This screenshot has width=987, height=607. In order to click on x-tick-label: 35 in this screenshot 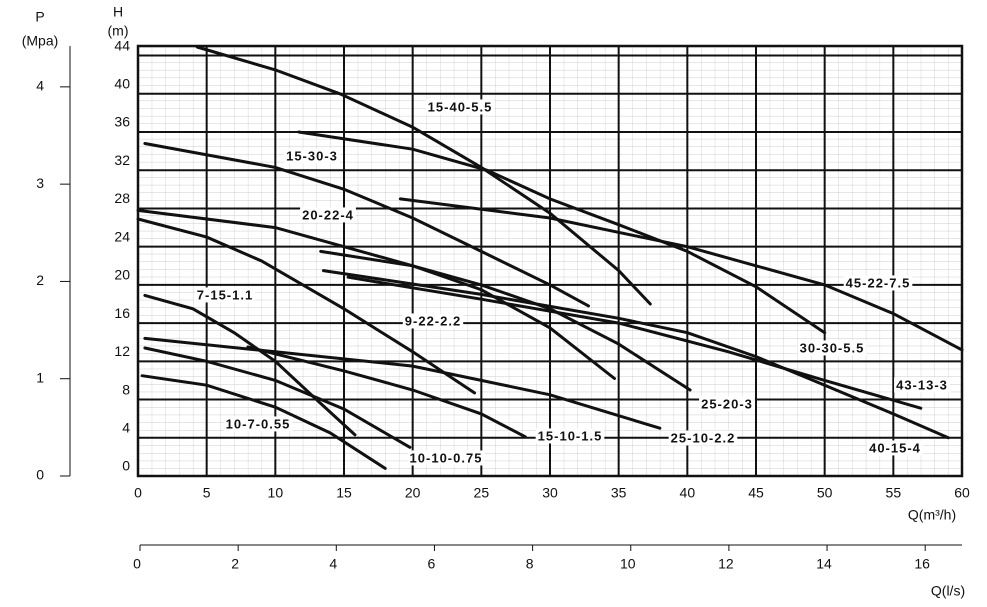, I will do `click(619, 493)`.